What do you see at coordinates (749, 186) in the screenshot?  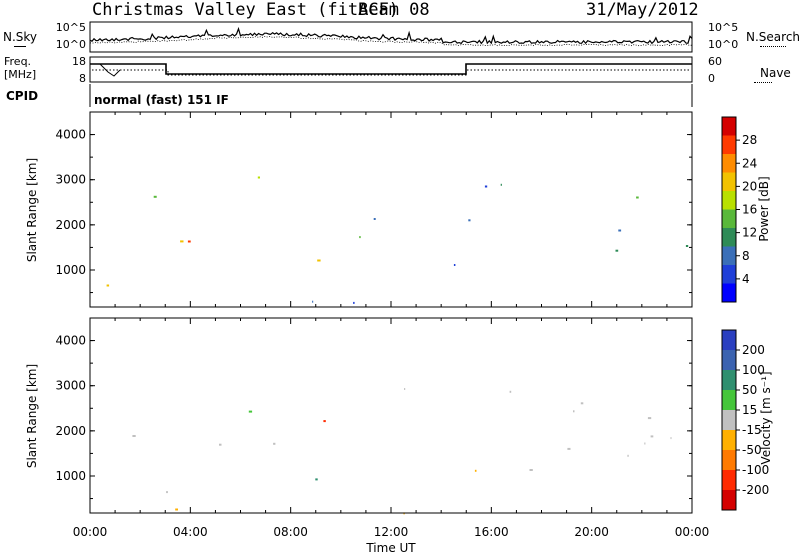 I see `colorbar-tick-label: 20` at bounding box center [749, 186].